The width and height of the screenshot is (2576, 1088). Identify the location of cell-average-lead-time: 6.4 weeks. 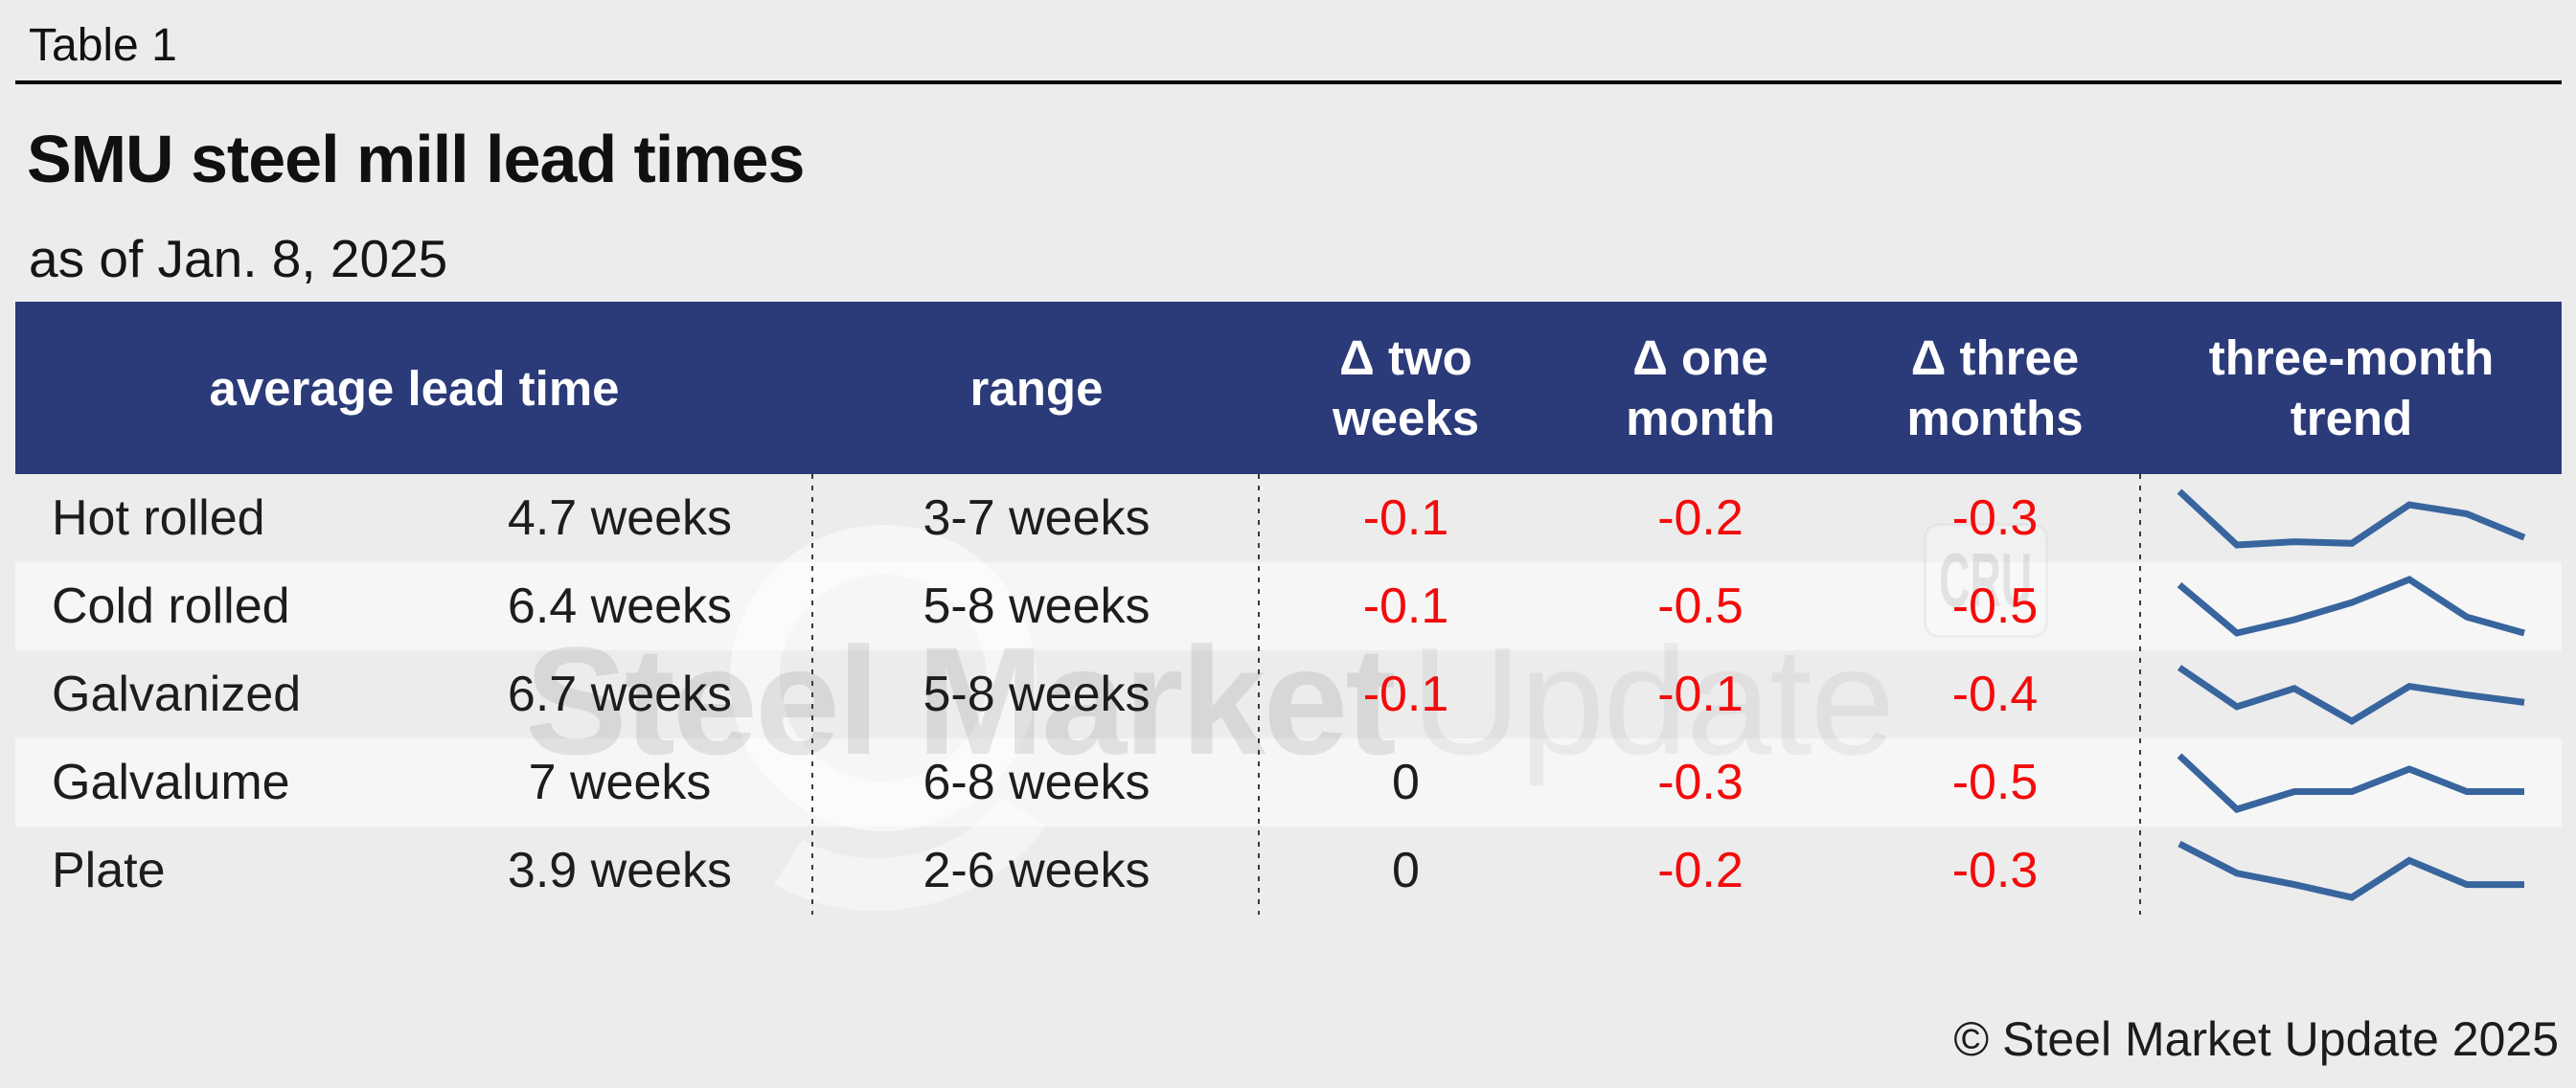
(620, 606).